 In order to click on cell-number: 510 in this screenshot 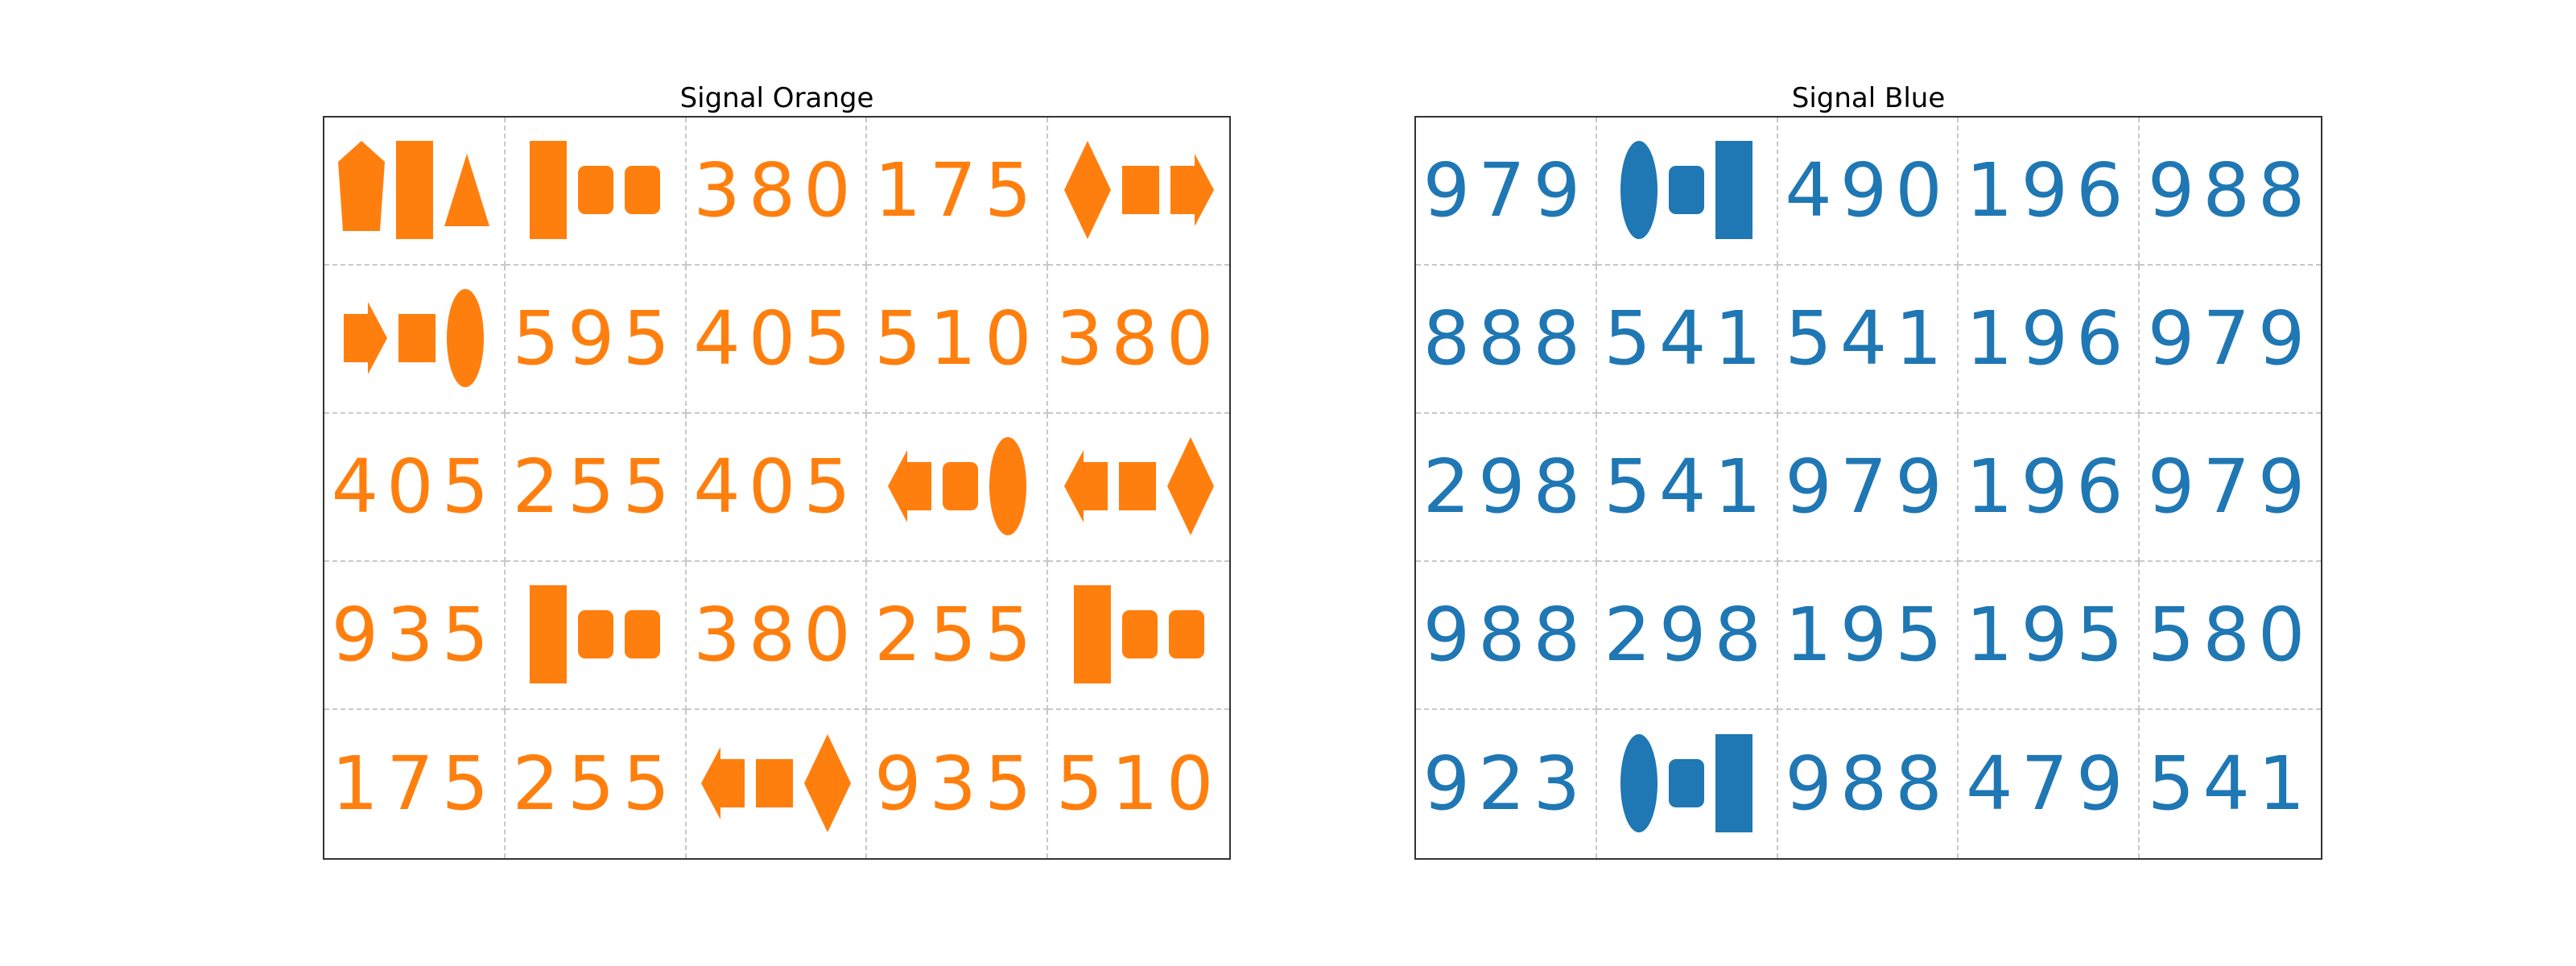, I will do `click(1138, 784)`.